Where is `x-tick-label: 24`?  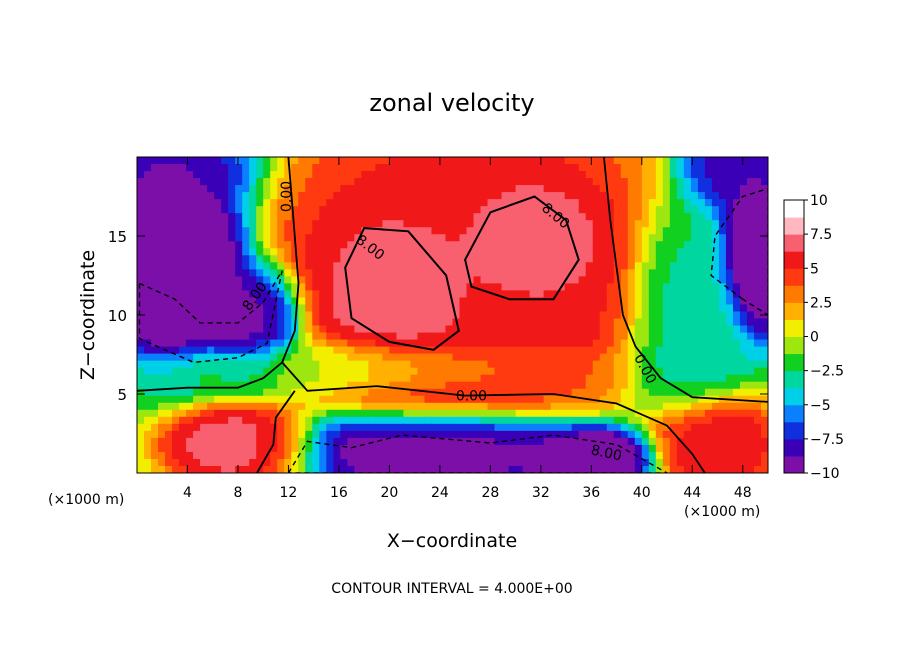
x-tick-label: 24 is located at coordinates (440, 493).